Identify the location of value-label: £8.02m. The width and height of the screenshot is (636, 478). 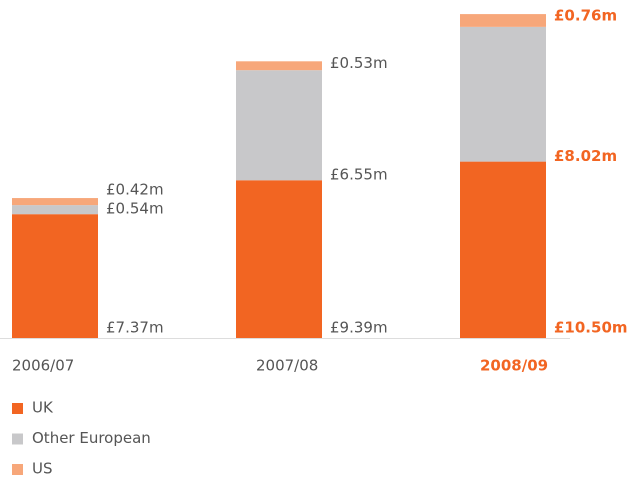
(585, 156).